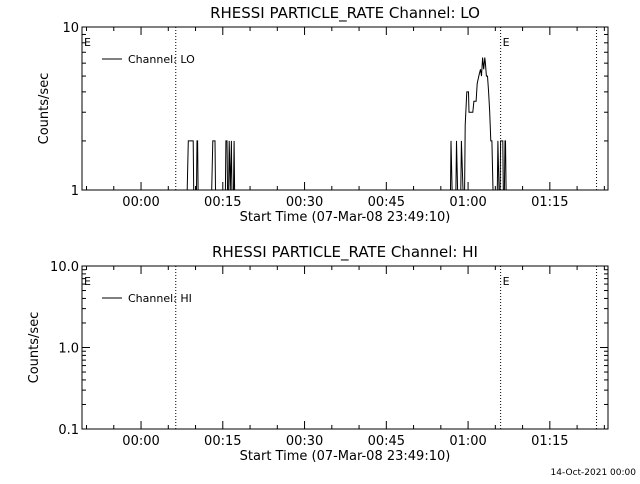 Image resolution: width=640 pixels, height=484 pixels. I want to click on y-tick-label: 1, so click(75, 191).